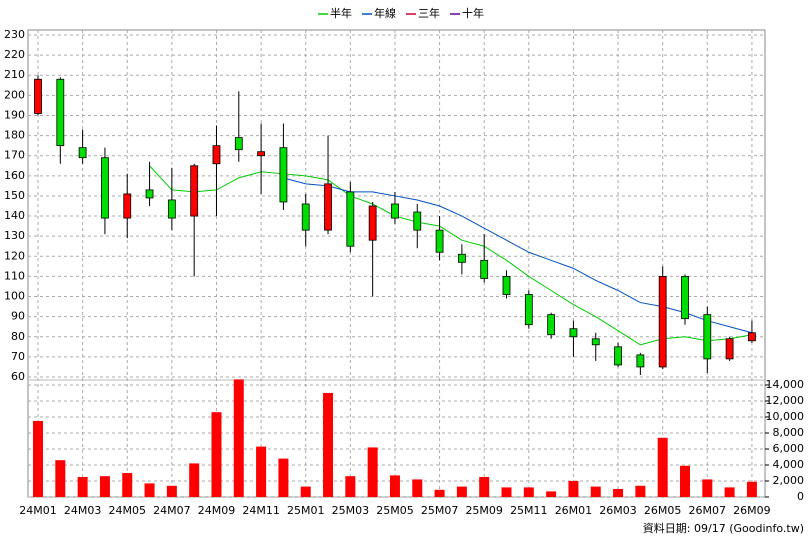 This screenshot has height=544, width=808. What do you see at coordinates (723, 528) in the screenshot?
I see `footnote: 資料日期: 09/17 (Goodinfo.tw)` at bounding box center [723, 528].